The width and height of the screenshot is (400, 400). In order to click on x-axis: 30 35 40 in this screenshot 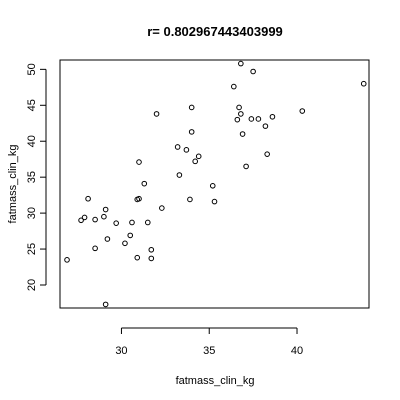, I will do `click(209, 342)`.